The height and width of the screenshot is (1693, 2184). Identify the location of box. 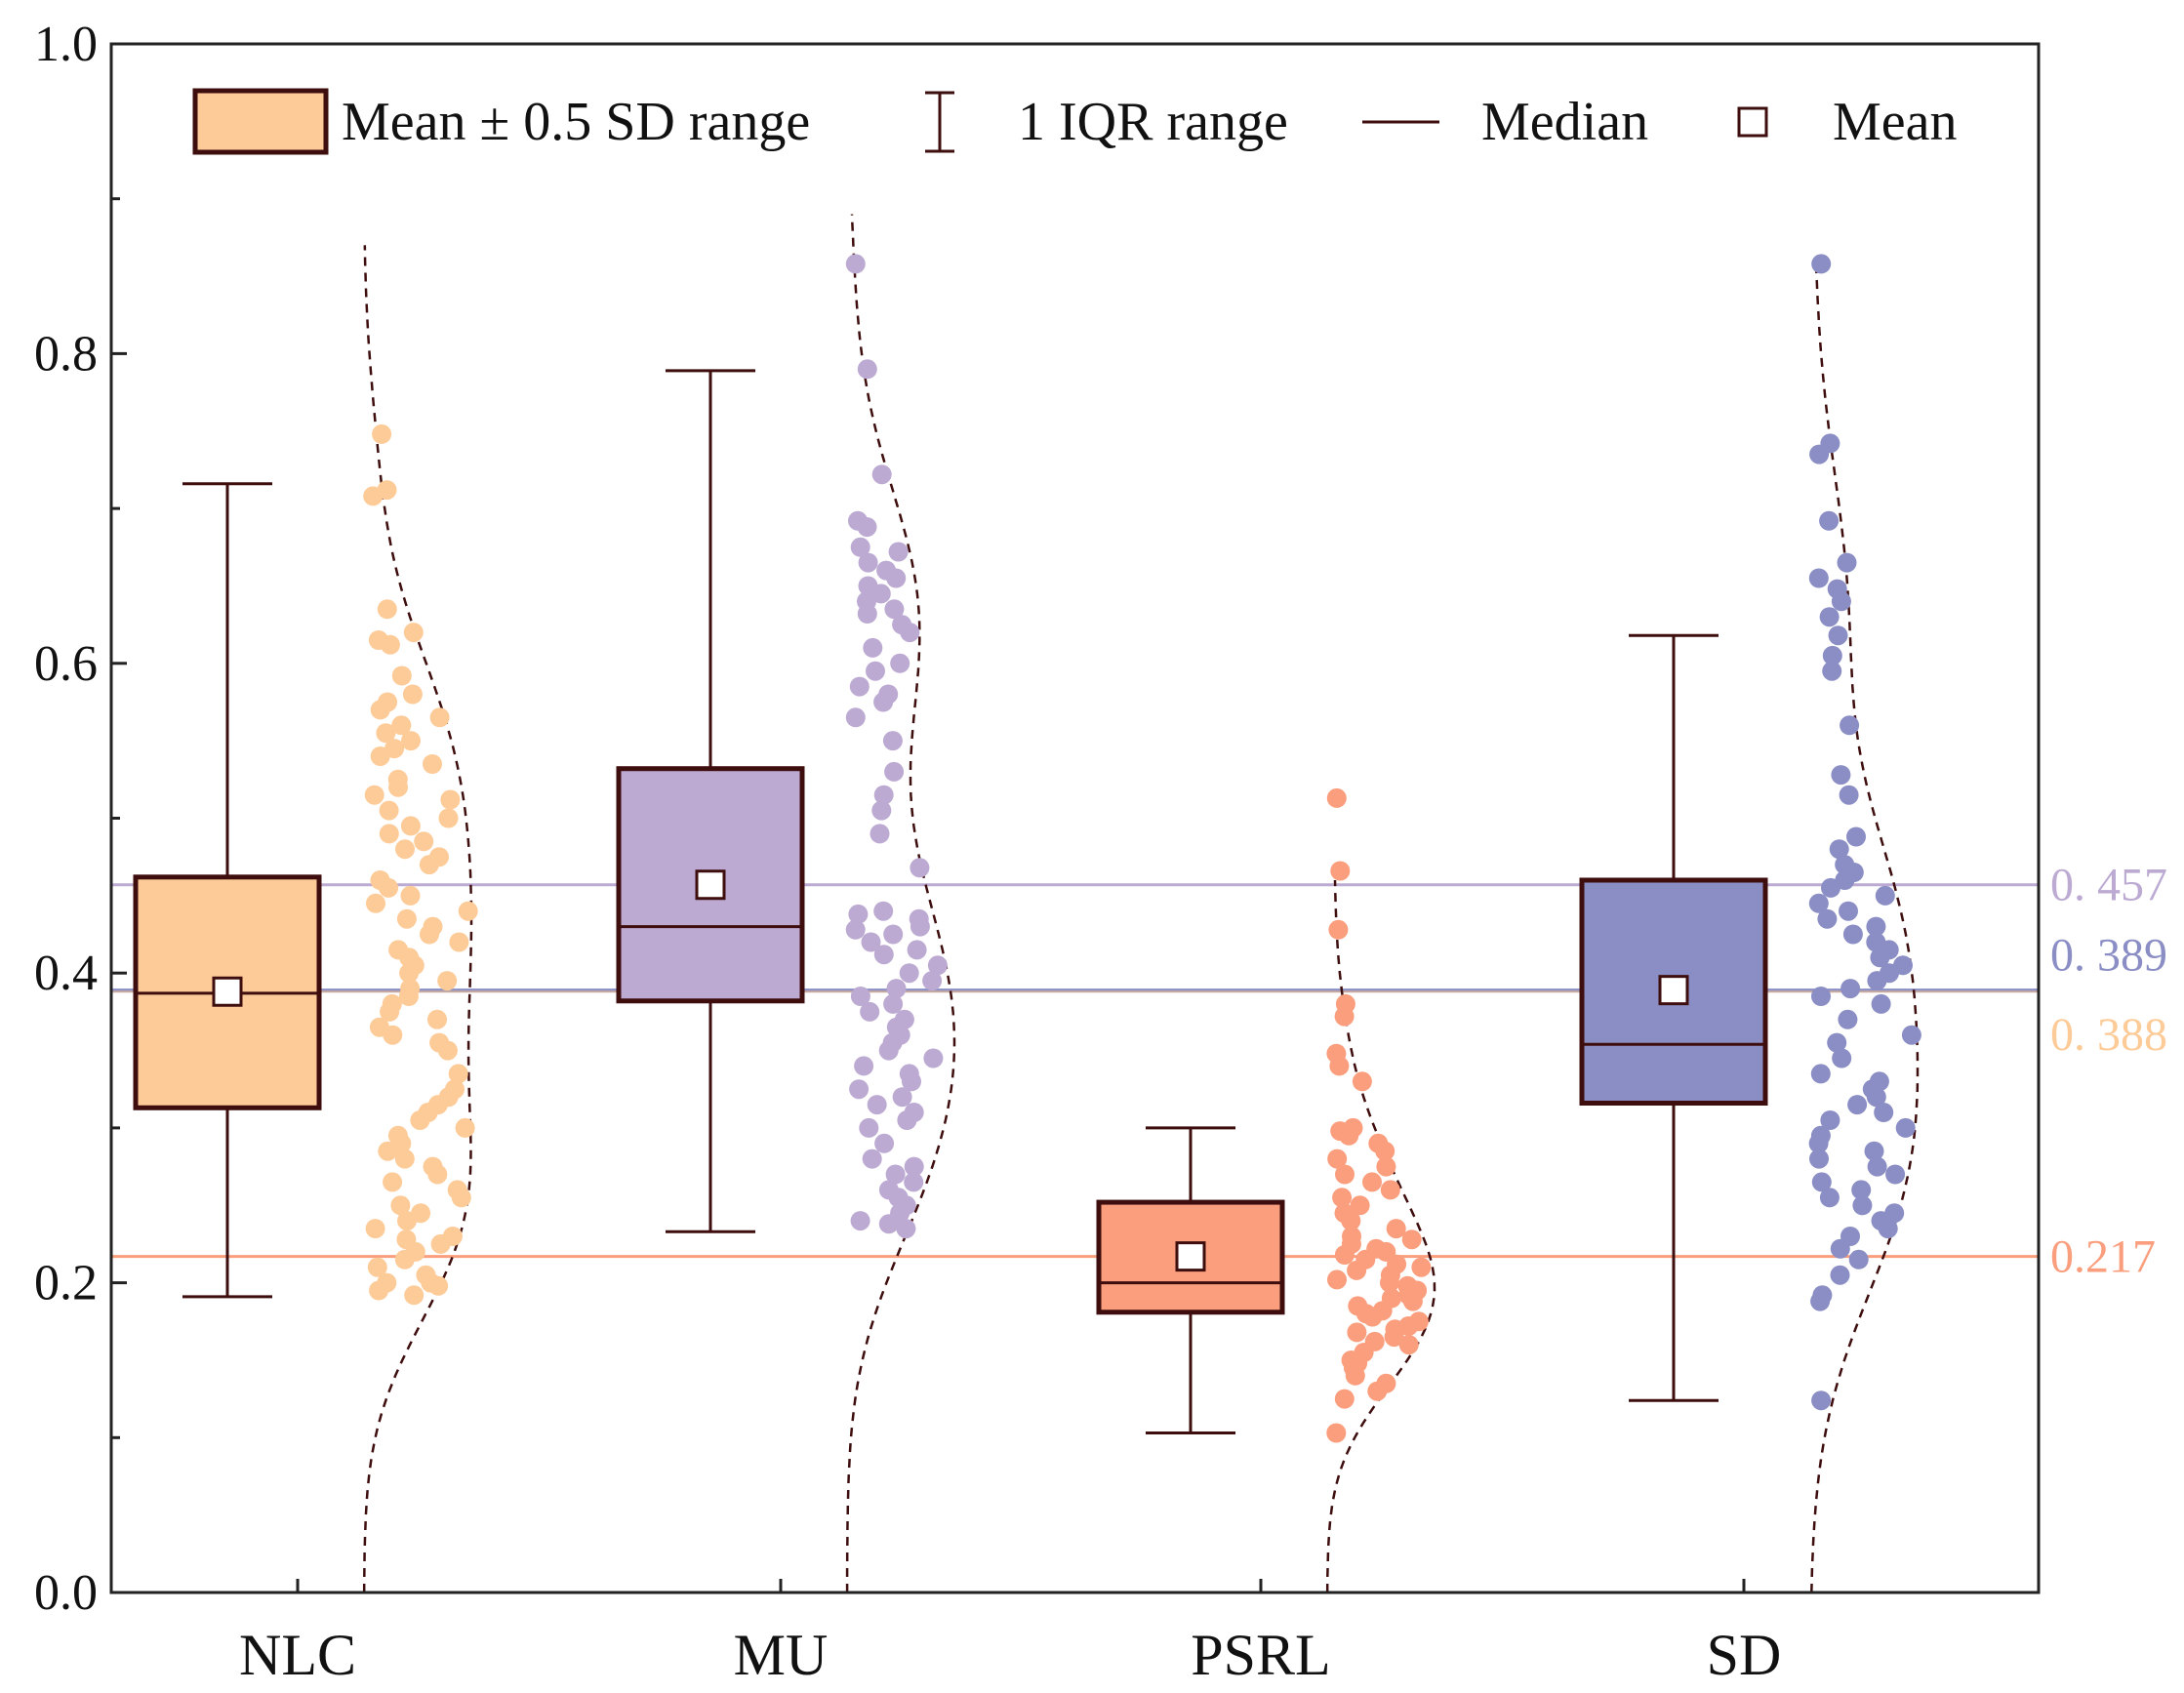
(1190, 1257).